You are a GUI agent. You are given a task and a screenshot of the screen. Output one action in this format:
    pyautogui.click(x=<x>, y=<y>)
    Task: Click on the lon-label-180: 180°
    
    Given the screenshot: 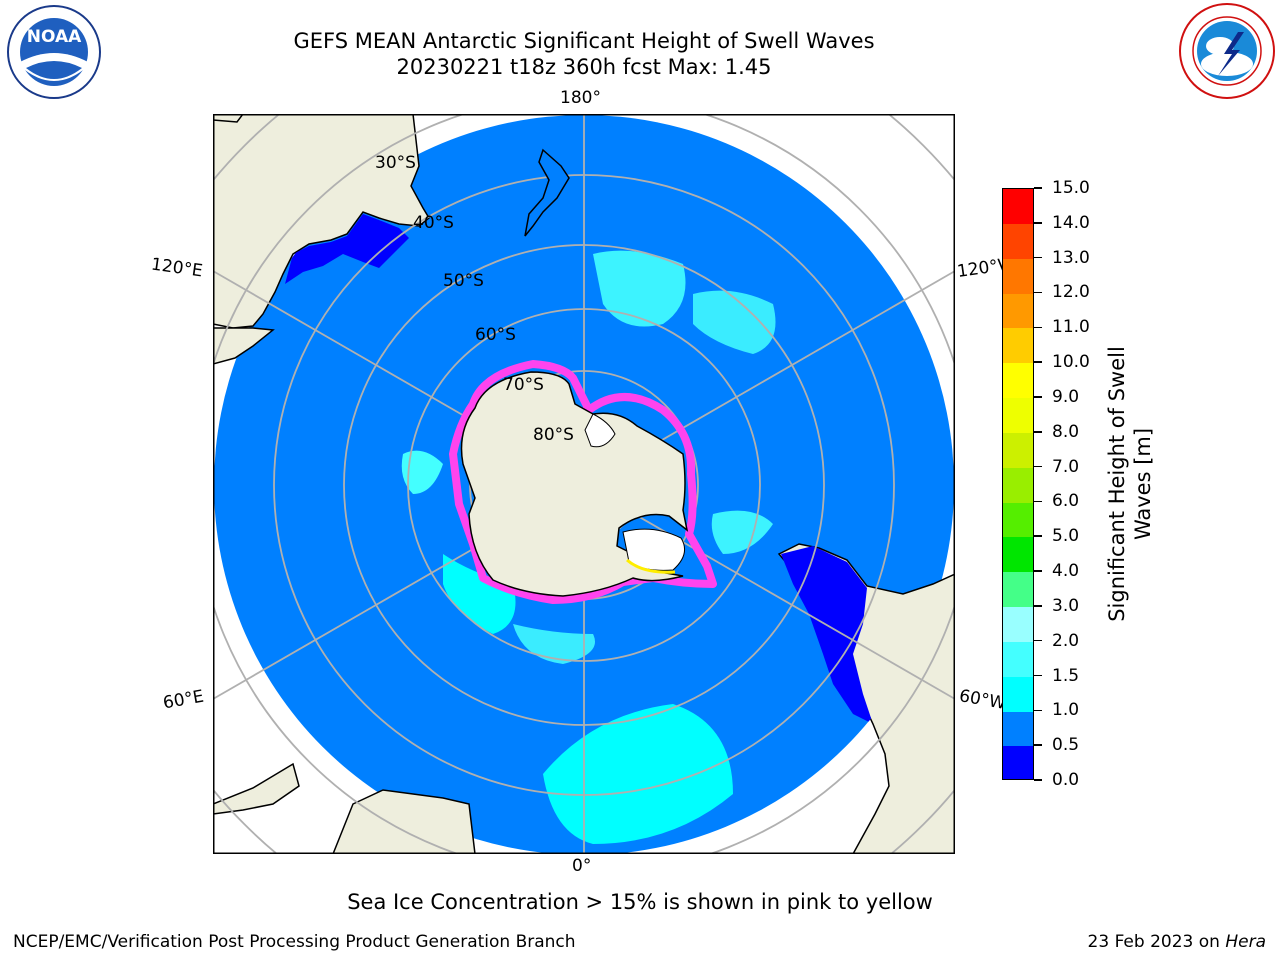 What is the action you would take?
    pyautogui.click(x=580, y=98)
    